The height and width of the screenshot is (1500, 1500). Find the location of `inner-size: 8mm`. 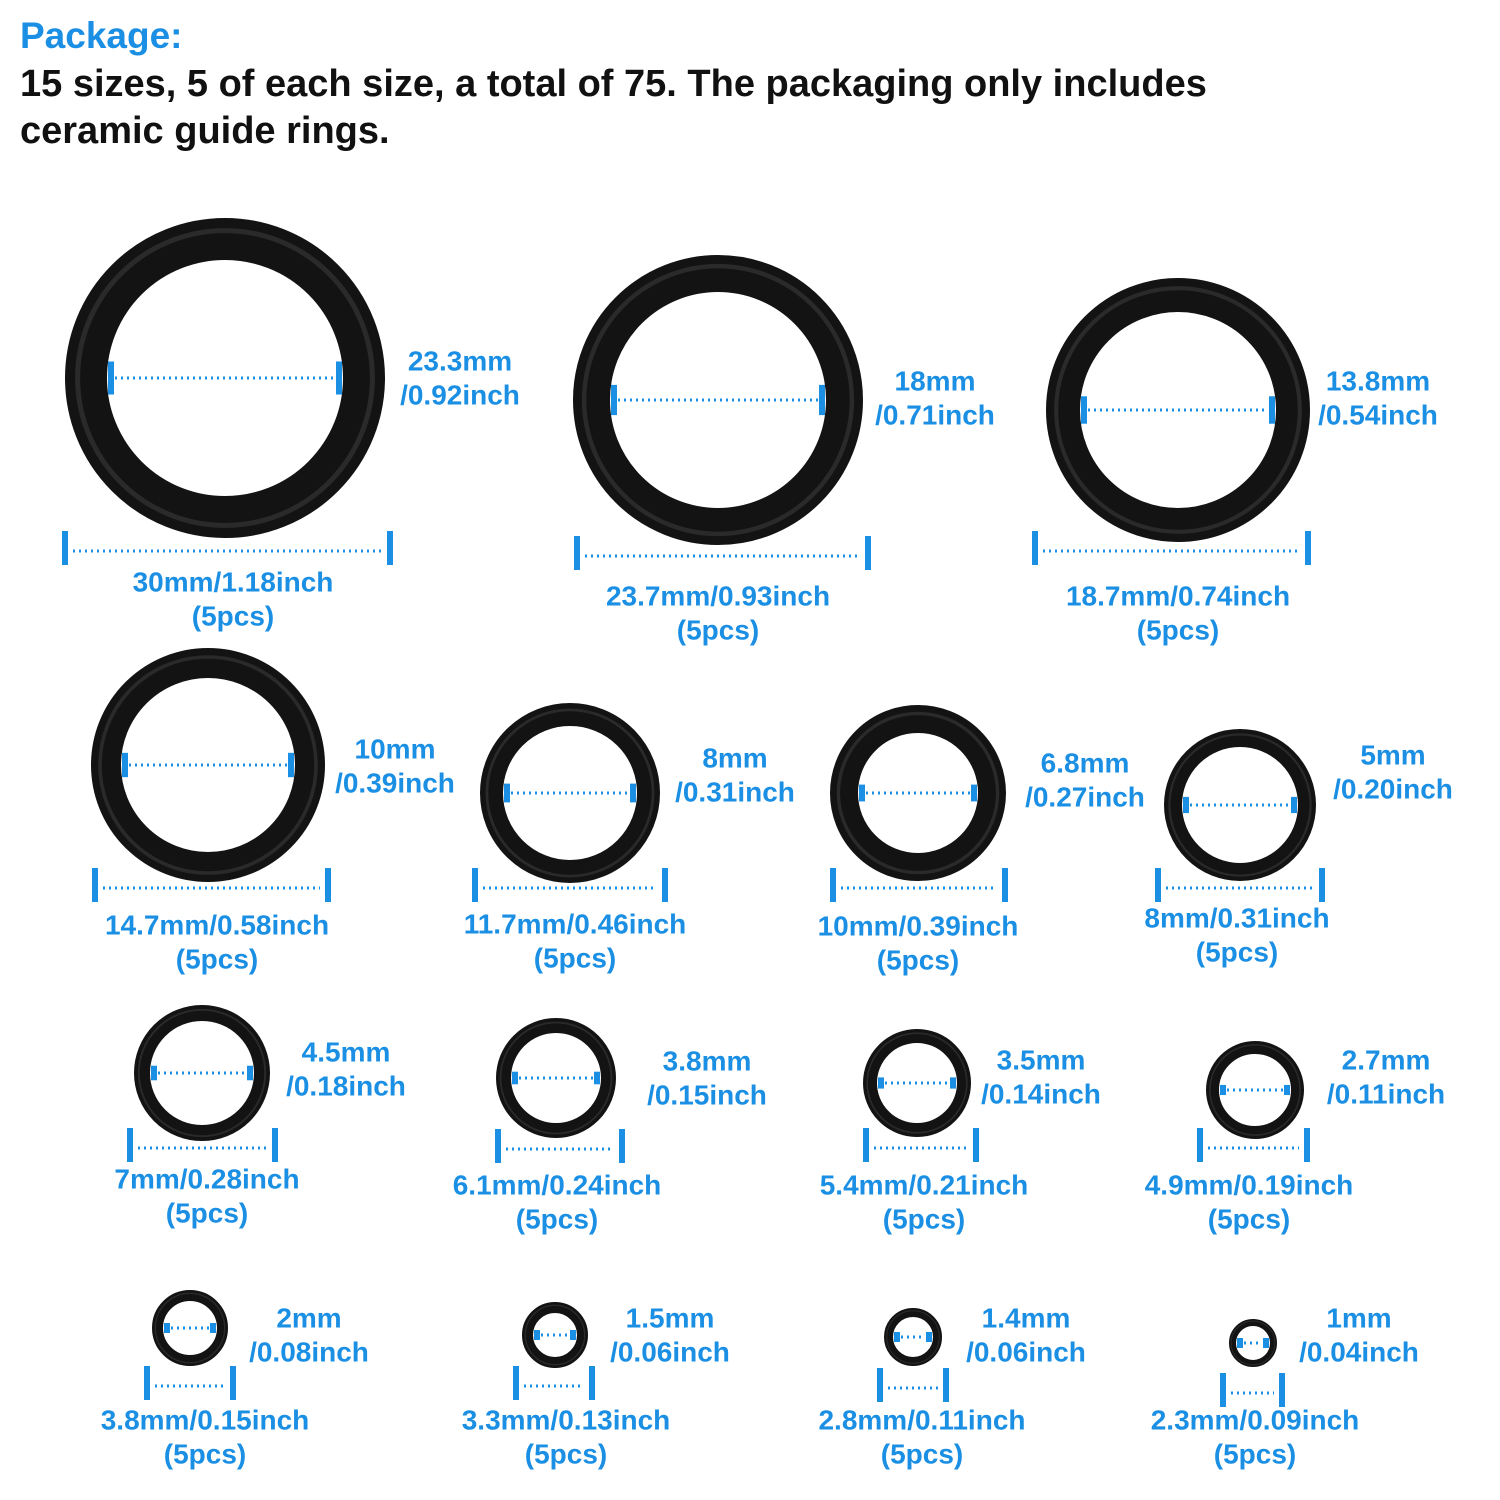

inner-size: 8mm is located at coordinates (734, 757).